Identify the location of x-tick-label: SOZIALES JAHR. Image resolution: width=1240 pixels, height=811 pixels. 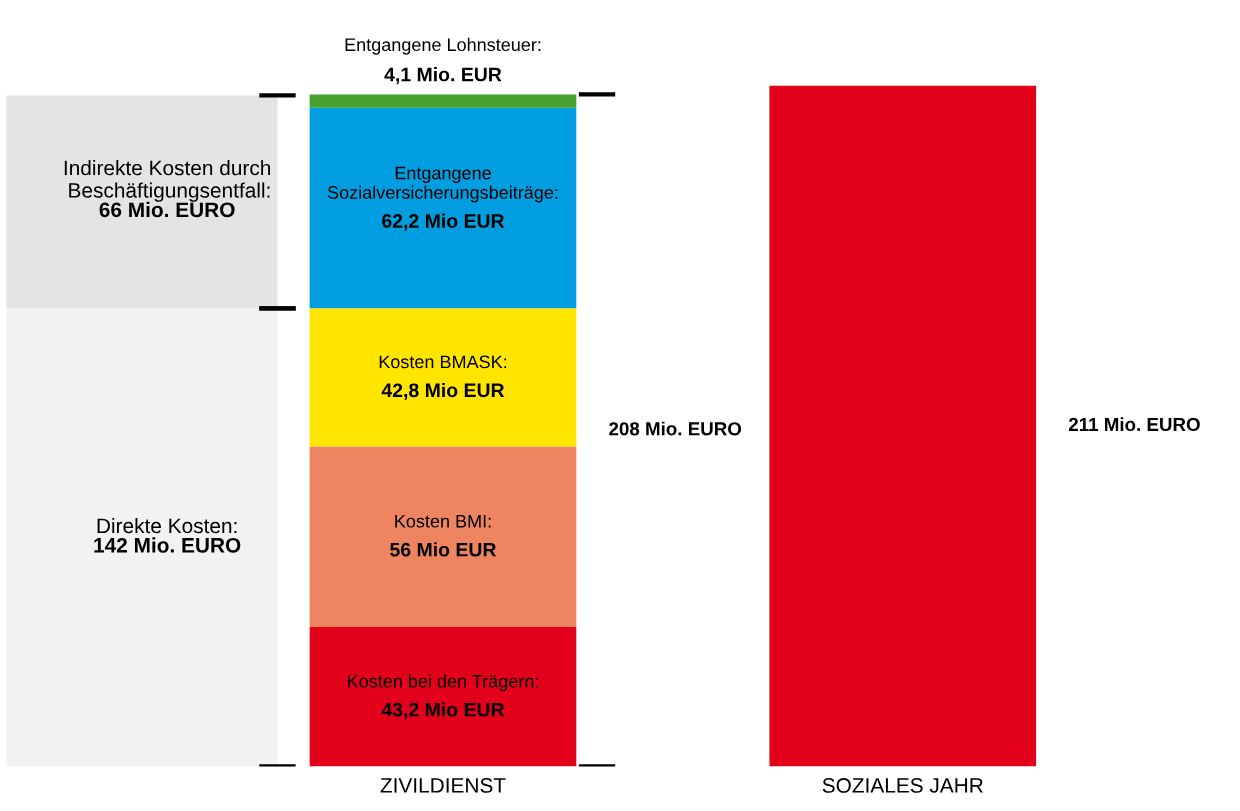
(902, 785).